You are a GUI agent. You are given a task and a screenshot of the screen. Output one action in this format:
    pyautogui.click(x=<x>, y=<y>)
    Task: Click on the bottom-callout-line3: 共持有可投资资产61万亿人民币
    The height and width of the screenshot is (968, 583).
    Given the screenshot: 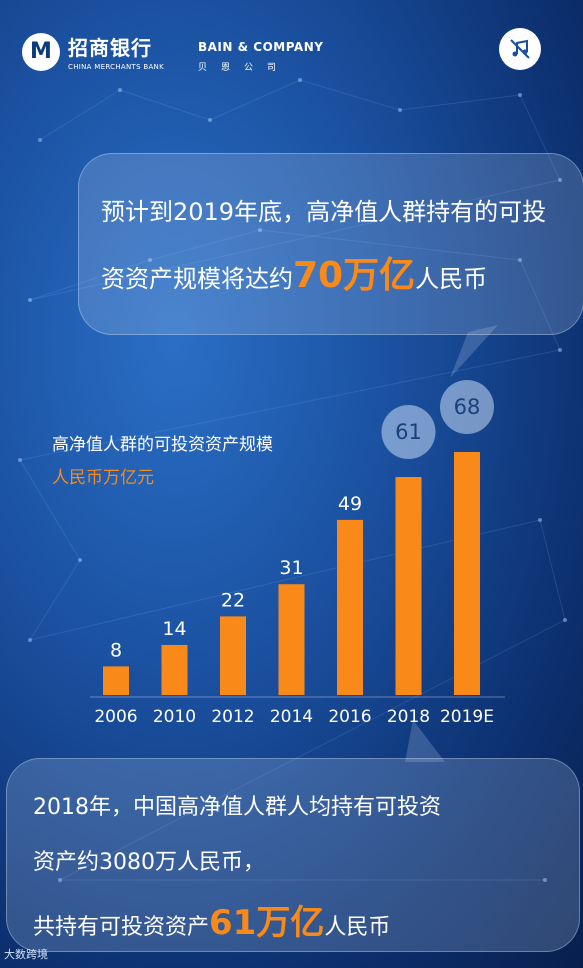 What is the action you would take?
    pyautogui.click(x=211, y=919)
    